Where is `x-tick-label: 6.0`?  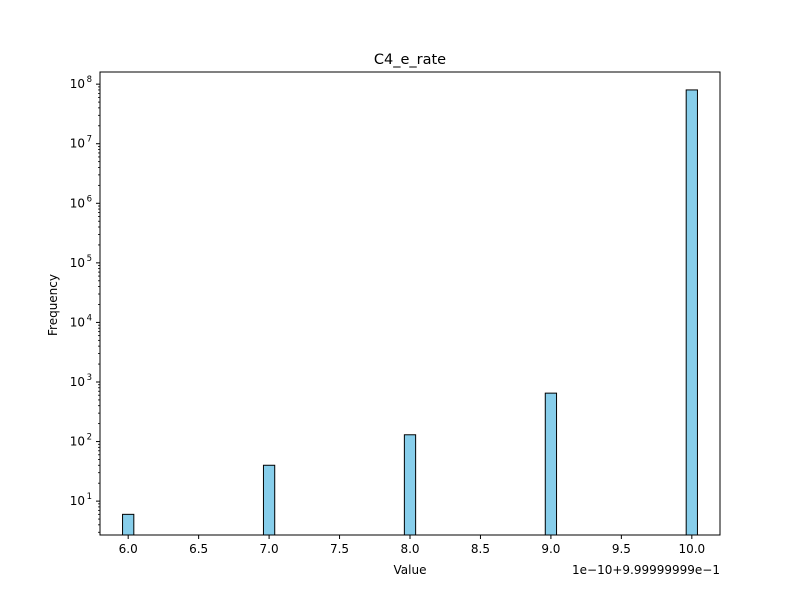 x-tick-label: 6.0 is located at coordinates (128, 549).